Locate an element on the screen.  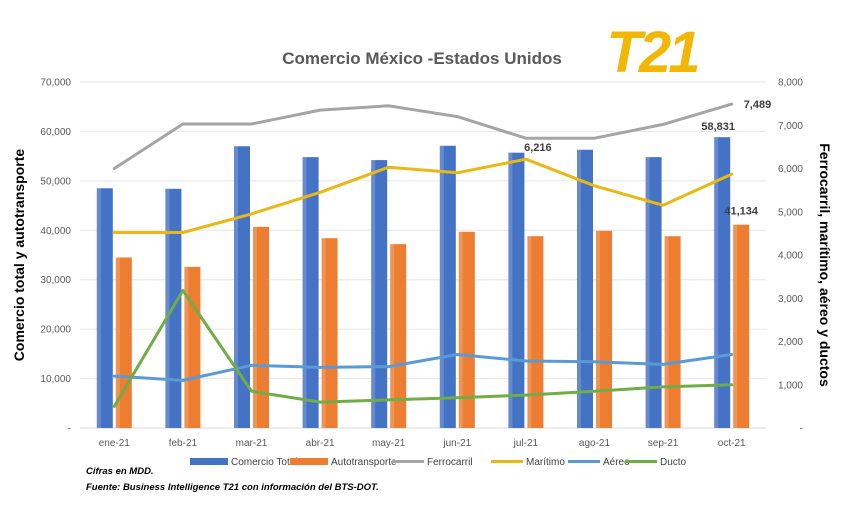
left-tick-label: - is located at coordinates (69, 429).